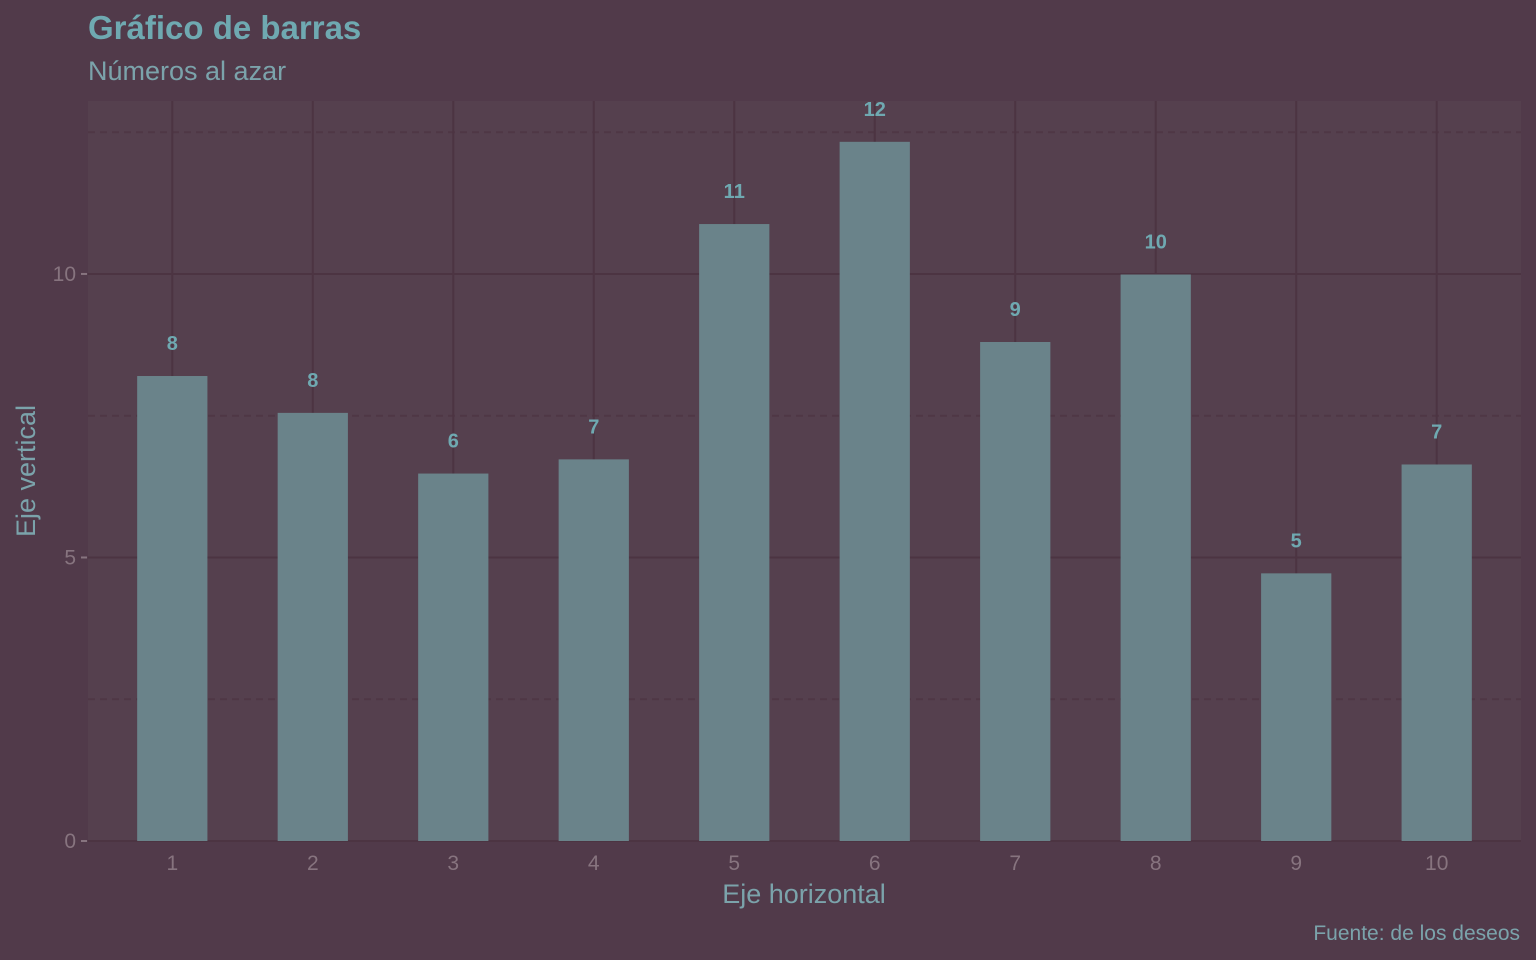  What do you see at coordinates (26, 471) in the screenshot?
I see `y-axis-title: Eje vertical` at bounding box center [26, 471].